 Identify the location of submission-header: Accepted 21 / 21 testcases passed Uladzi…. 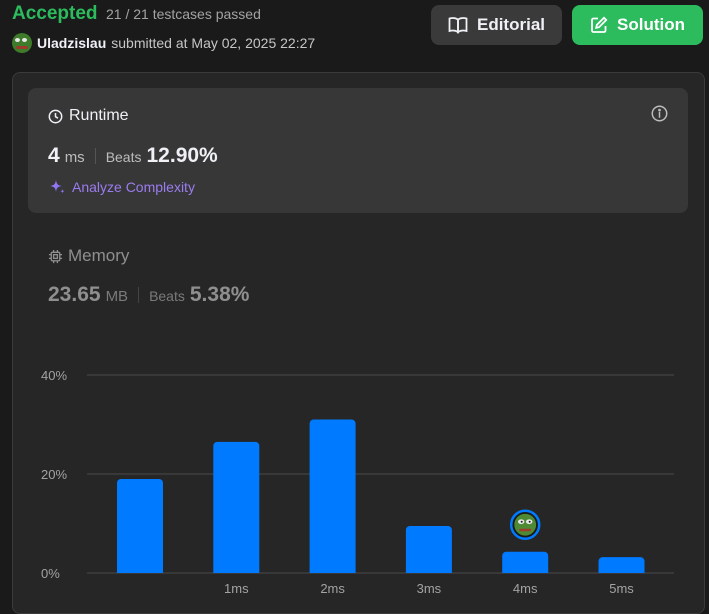
(354, 30).